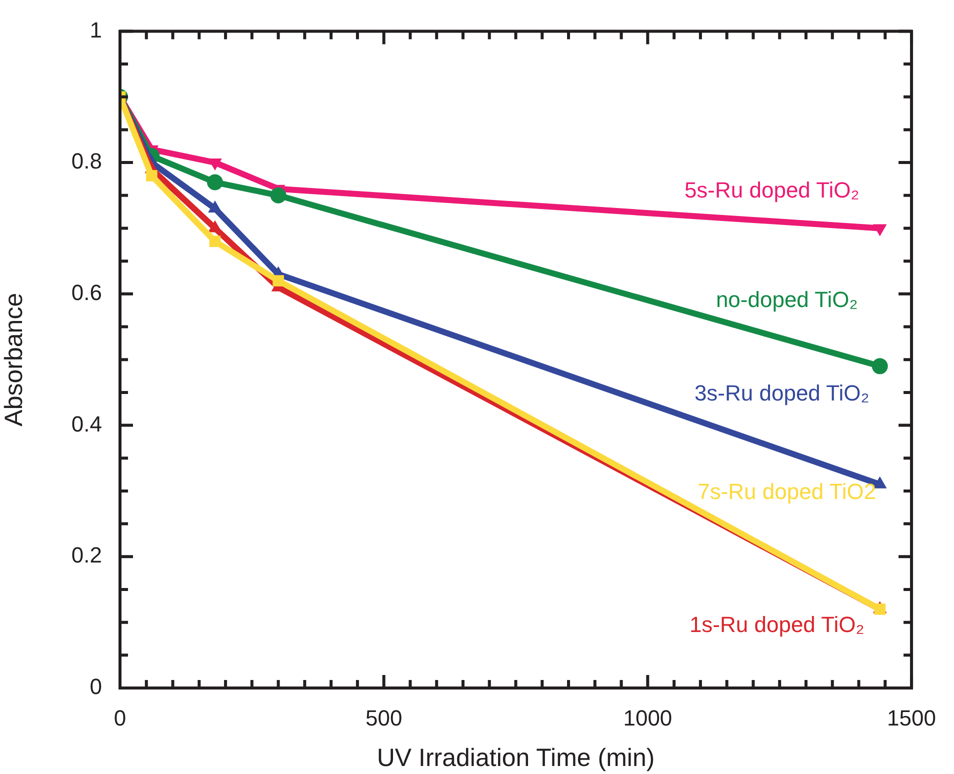 Image resolution: width=954 pixels, height=774 pixels. Describe the element at coordinates (86, 423) in the screenshot. I see `y-tick-label: 0.4` at that location.